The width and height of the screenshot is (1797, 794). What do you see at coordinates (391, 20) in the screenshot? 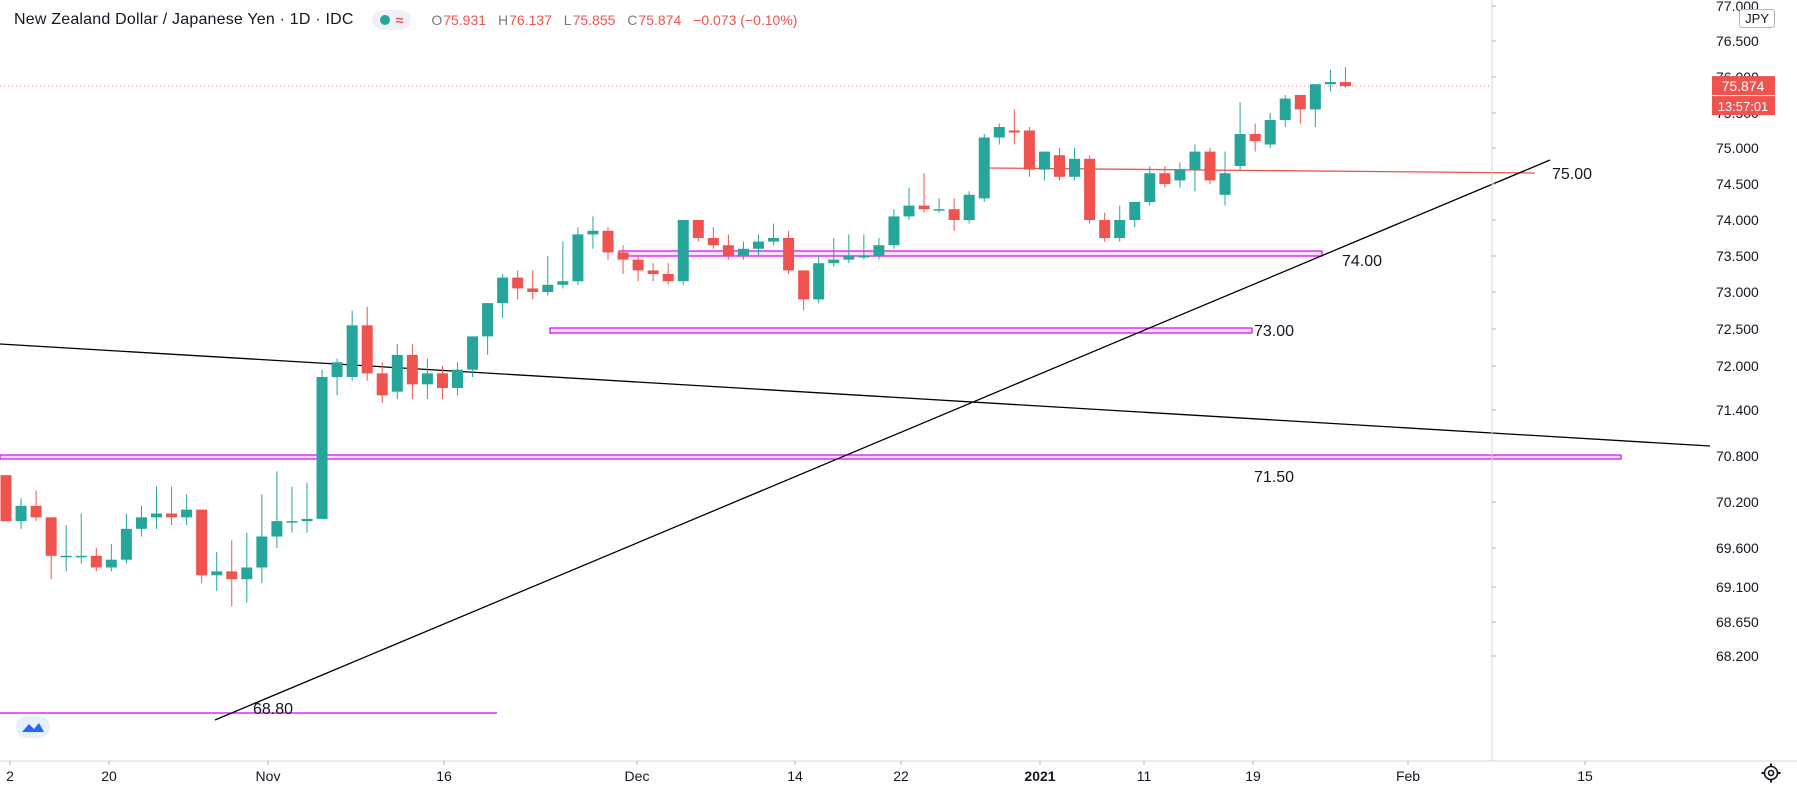
I see `status-pill: ≈` at bounding box center [391, 20].